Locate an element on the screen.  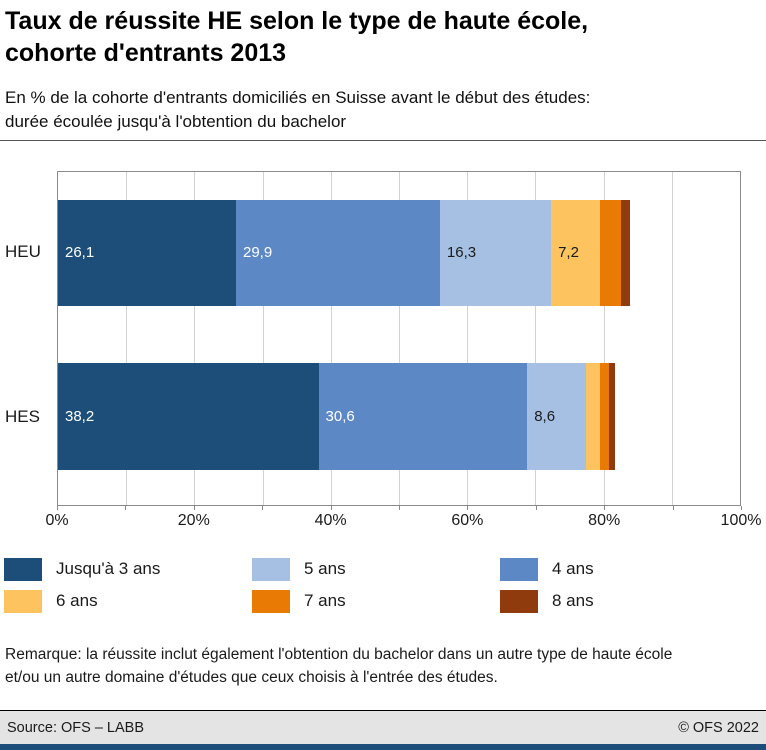
category-label-heu: HEU is located at coordinates (23, 252).